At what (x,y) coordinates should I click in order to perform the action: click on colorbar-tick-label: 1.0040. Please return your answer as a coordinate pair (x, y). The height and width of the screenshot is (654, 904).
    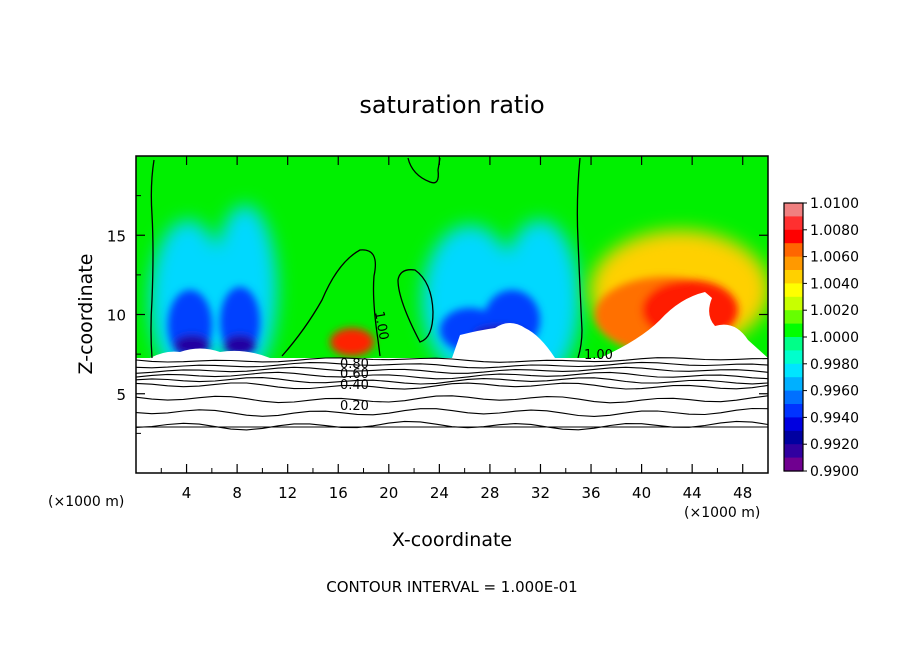
    Looking at the image, I should click on (834, 284).